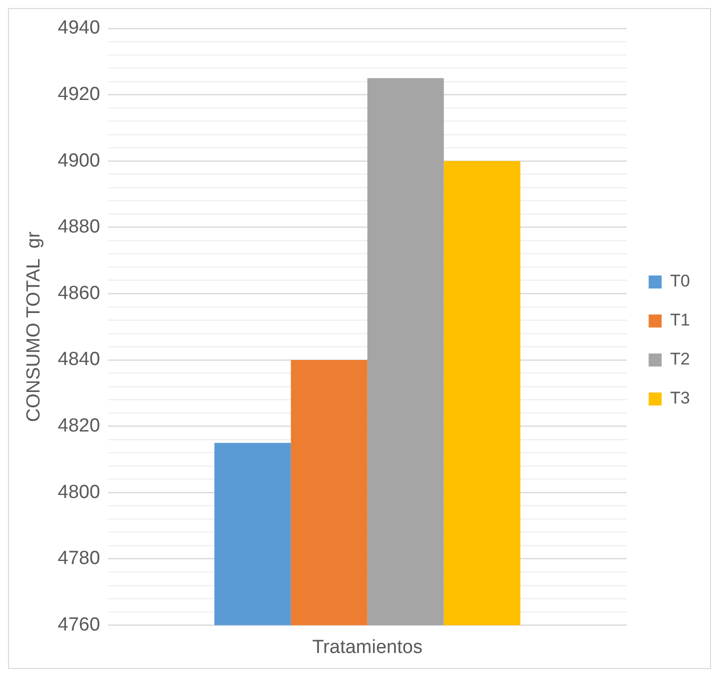 The height and width of the screenshot is (677, 721). I want to click on legend-label: T3, so click(680, 398).